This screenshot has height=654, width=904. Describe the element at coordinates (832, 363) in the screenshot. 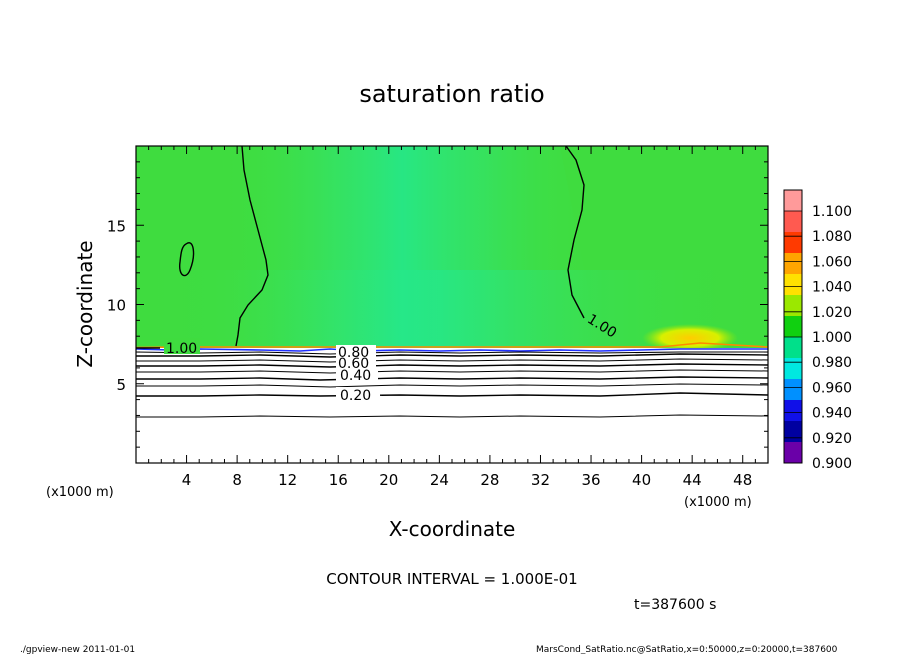

I see `colorbar-label: 0.980` at that location.